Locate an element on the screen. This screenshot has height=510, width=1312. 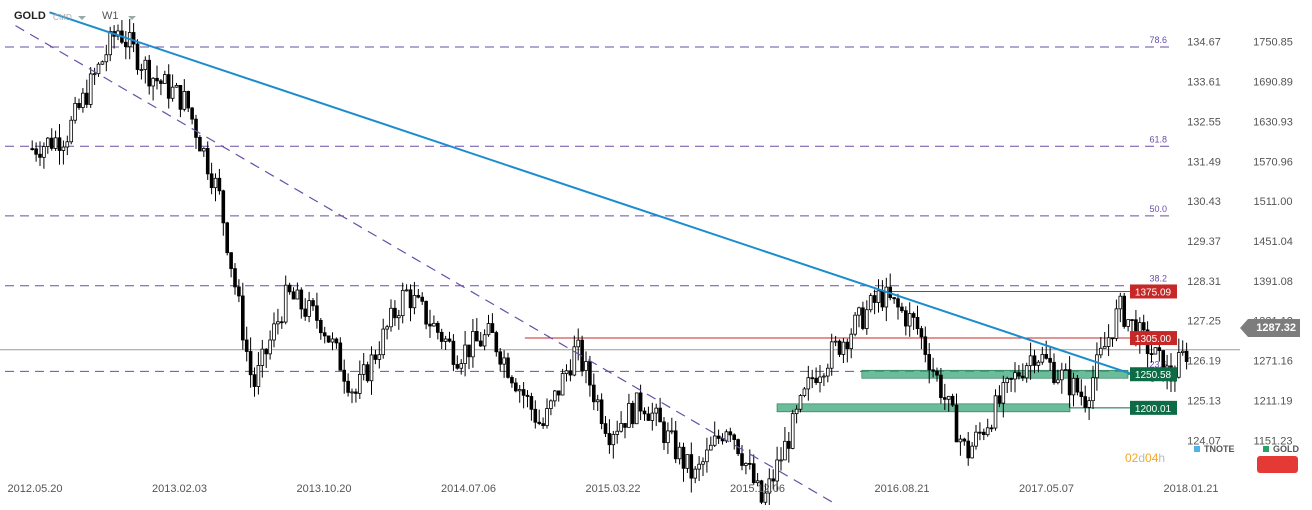
y-left-tick-label: 132.55 is located at coordinates (1204, 122).